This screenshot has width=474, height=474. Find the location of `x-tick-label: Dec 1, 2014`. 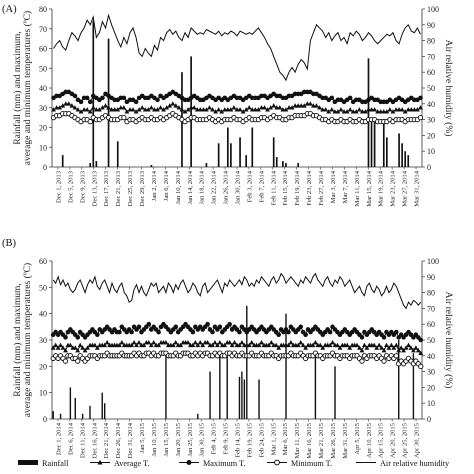

x-tick-label: Dec 1, 2014 is located at coordinates (58, 438).